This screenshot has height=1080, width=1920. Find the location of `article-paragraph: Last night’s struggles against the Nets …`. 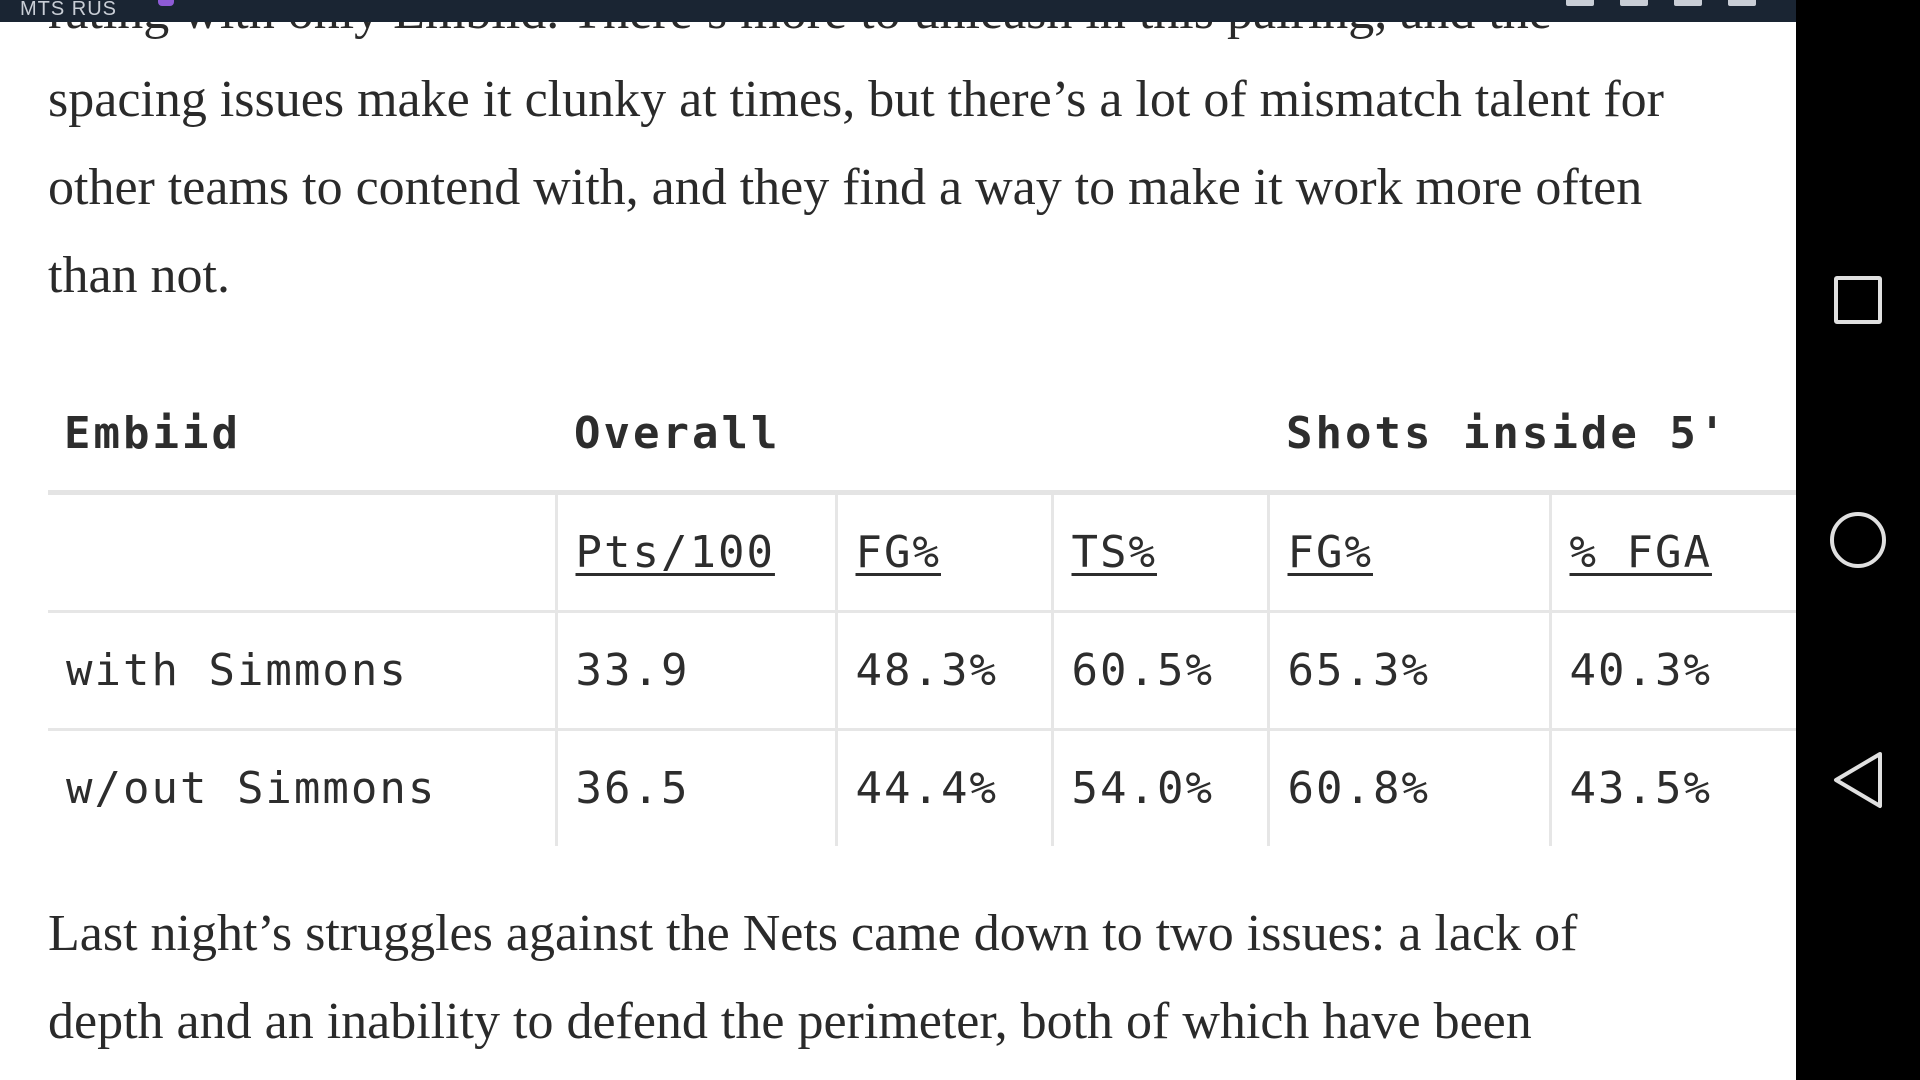

article-paragraph: Last night’s struggles against the Nets … is located at coordinates (812, 978).